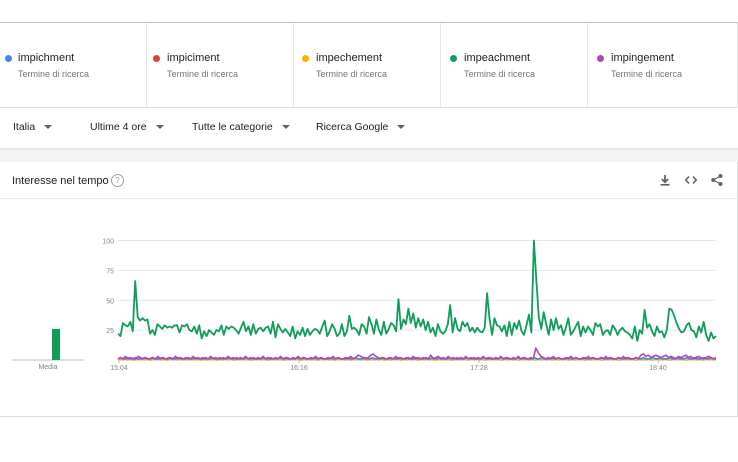 Image resolution: width=738 pixels, height=462 pixels. What do you see at coordinates (56, 344) in the screenshot?
I see `average-bar-impeachment` at bounding box center [56, 344].